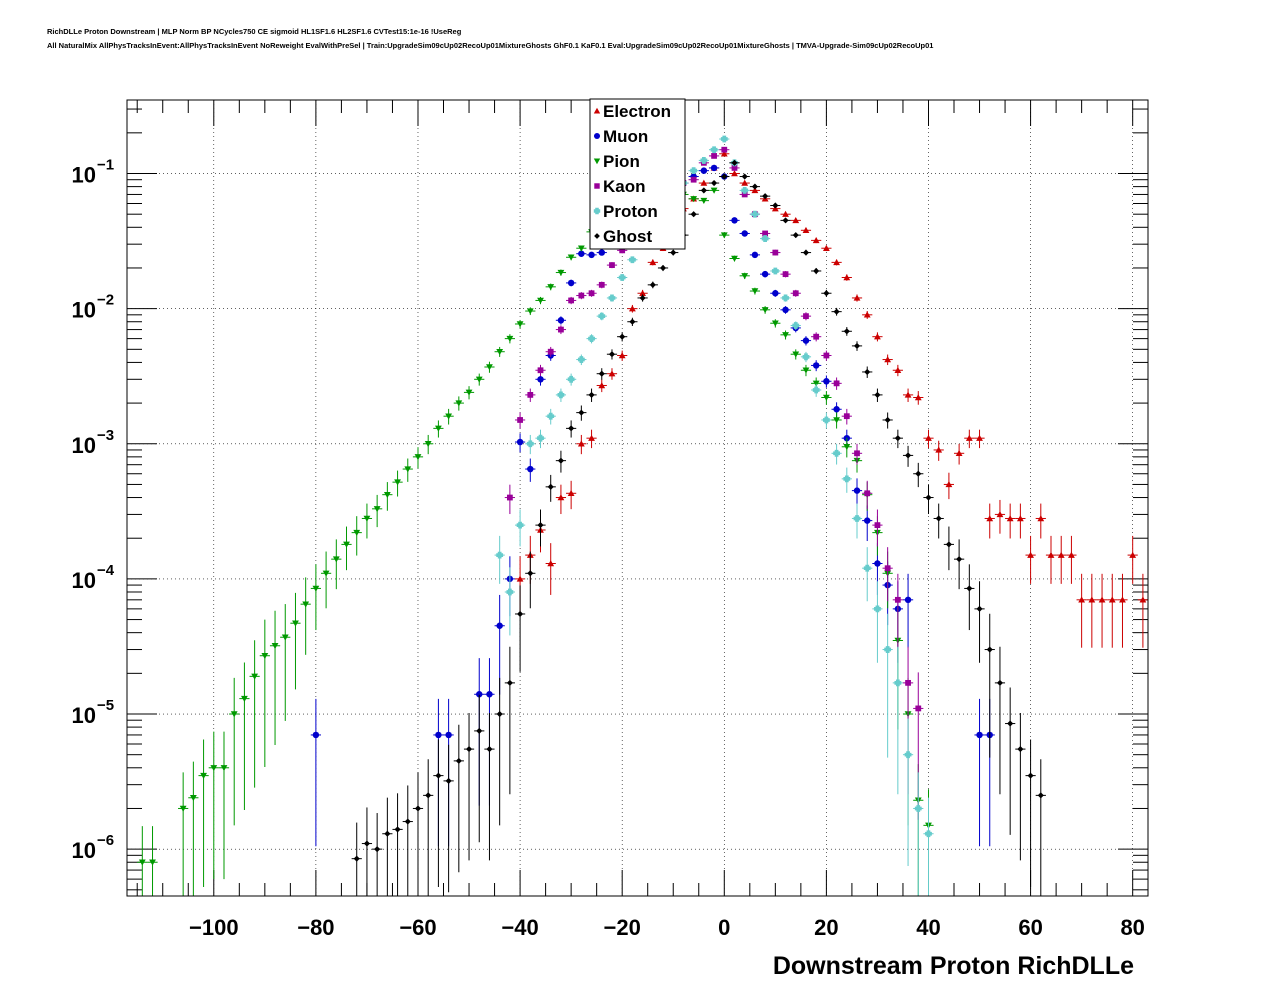 This screenshot has height=996, width=1276. I want to click on legend-entry-electron: Electron, so click(632, 111).